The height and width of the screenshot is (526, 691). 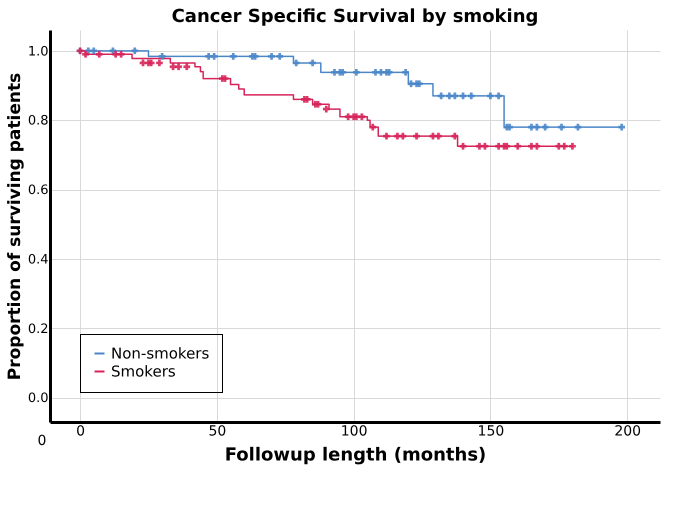 I want to click on legend-label: Smokers, so click(x=143, y=371).